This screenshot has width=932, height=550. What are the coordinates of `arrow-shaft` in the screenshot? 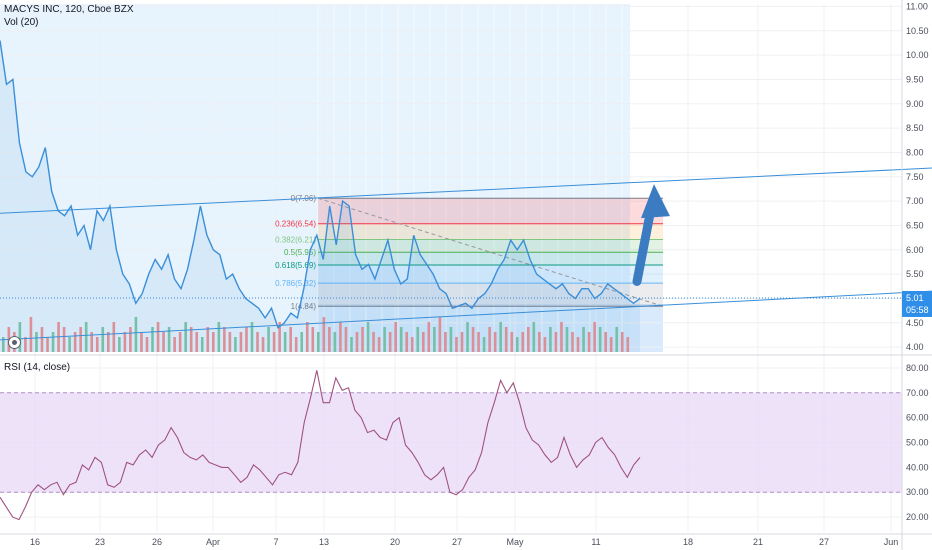 It's located at (643, 247).